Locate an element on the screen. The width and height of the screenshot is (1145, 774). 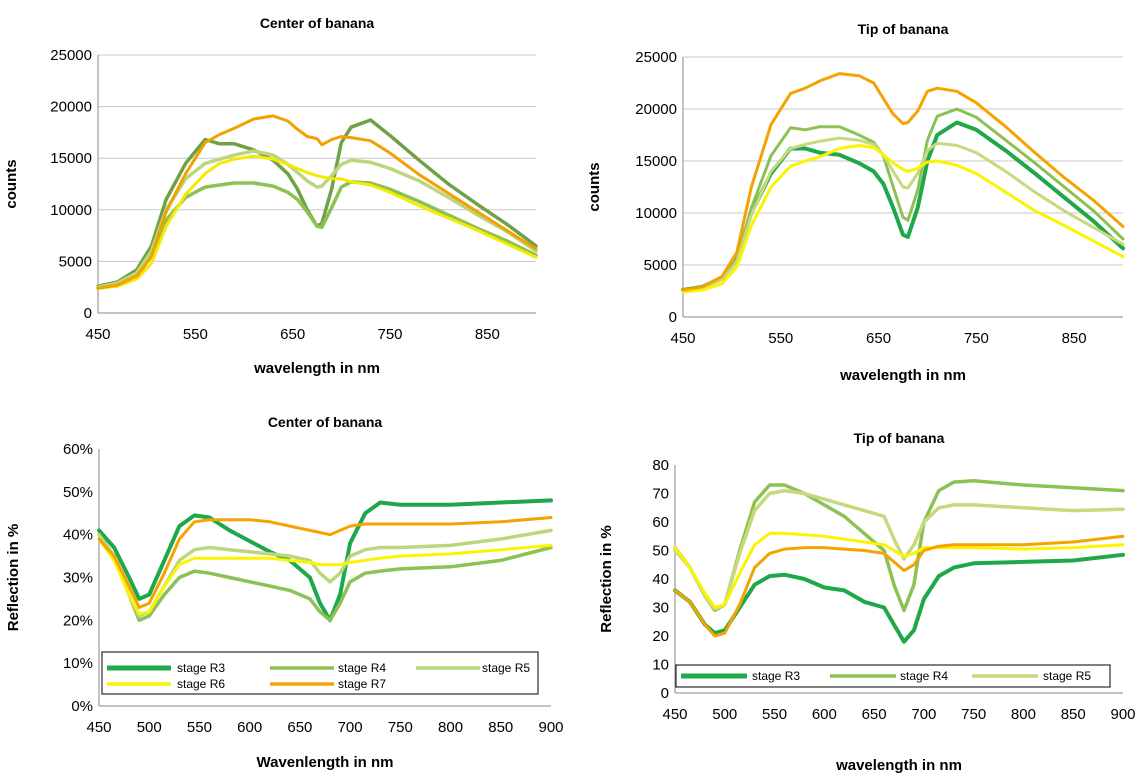
x-axis-label: Wavenlength in nm is located at coordinates (325, 762).